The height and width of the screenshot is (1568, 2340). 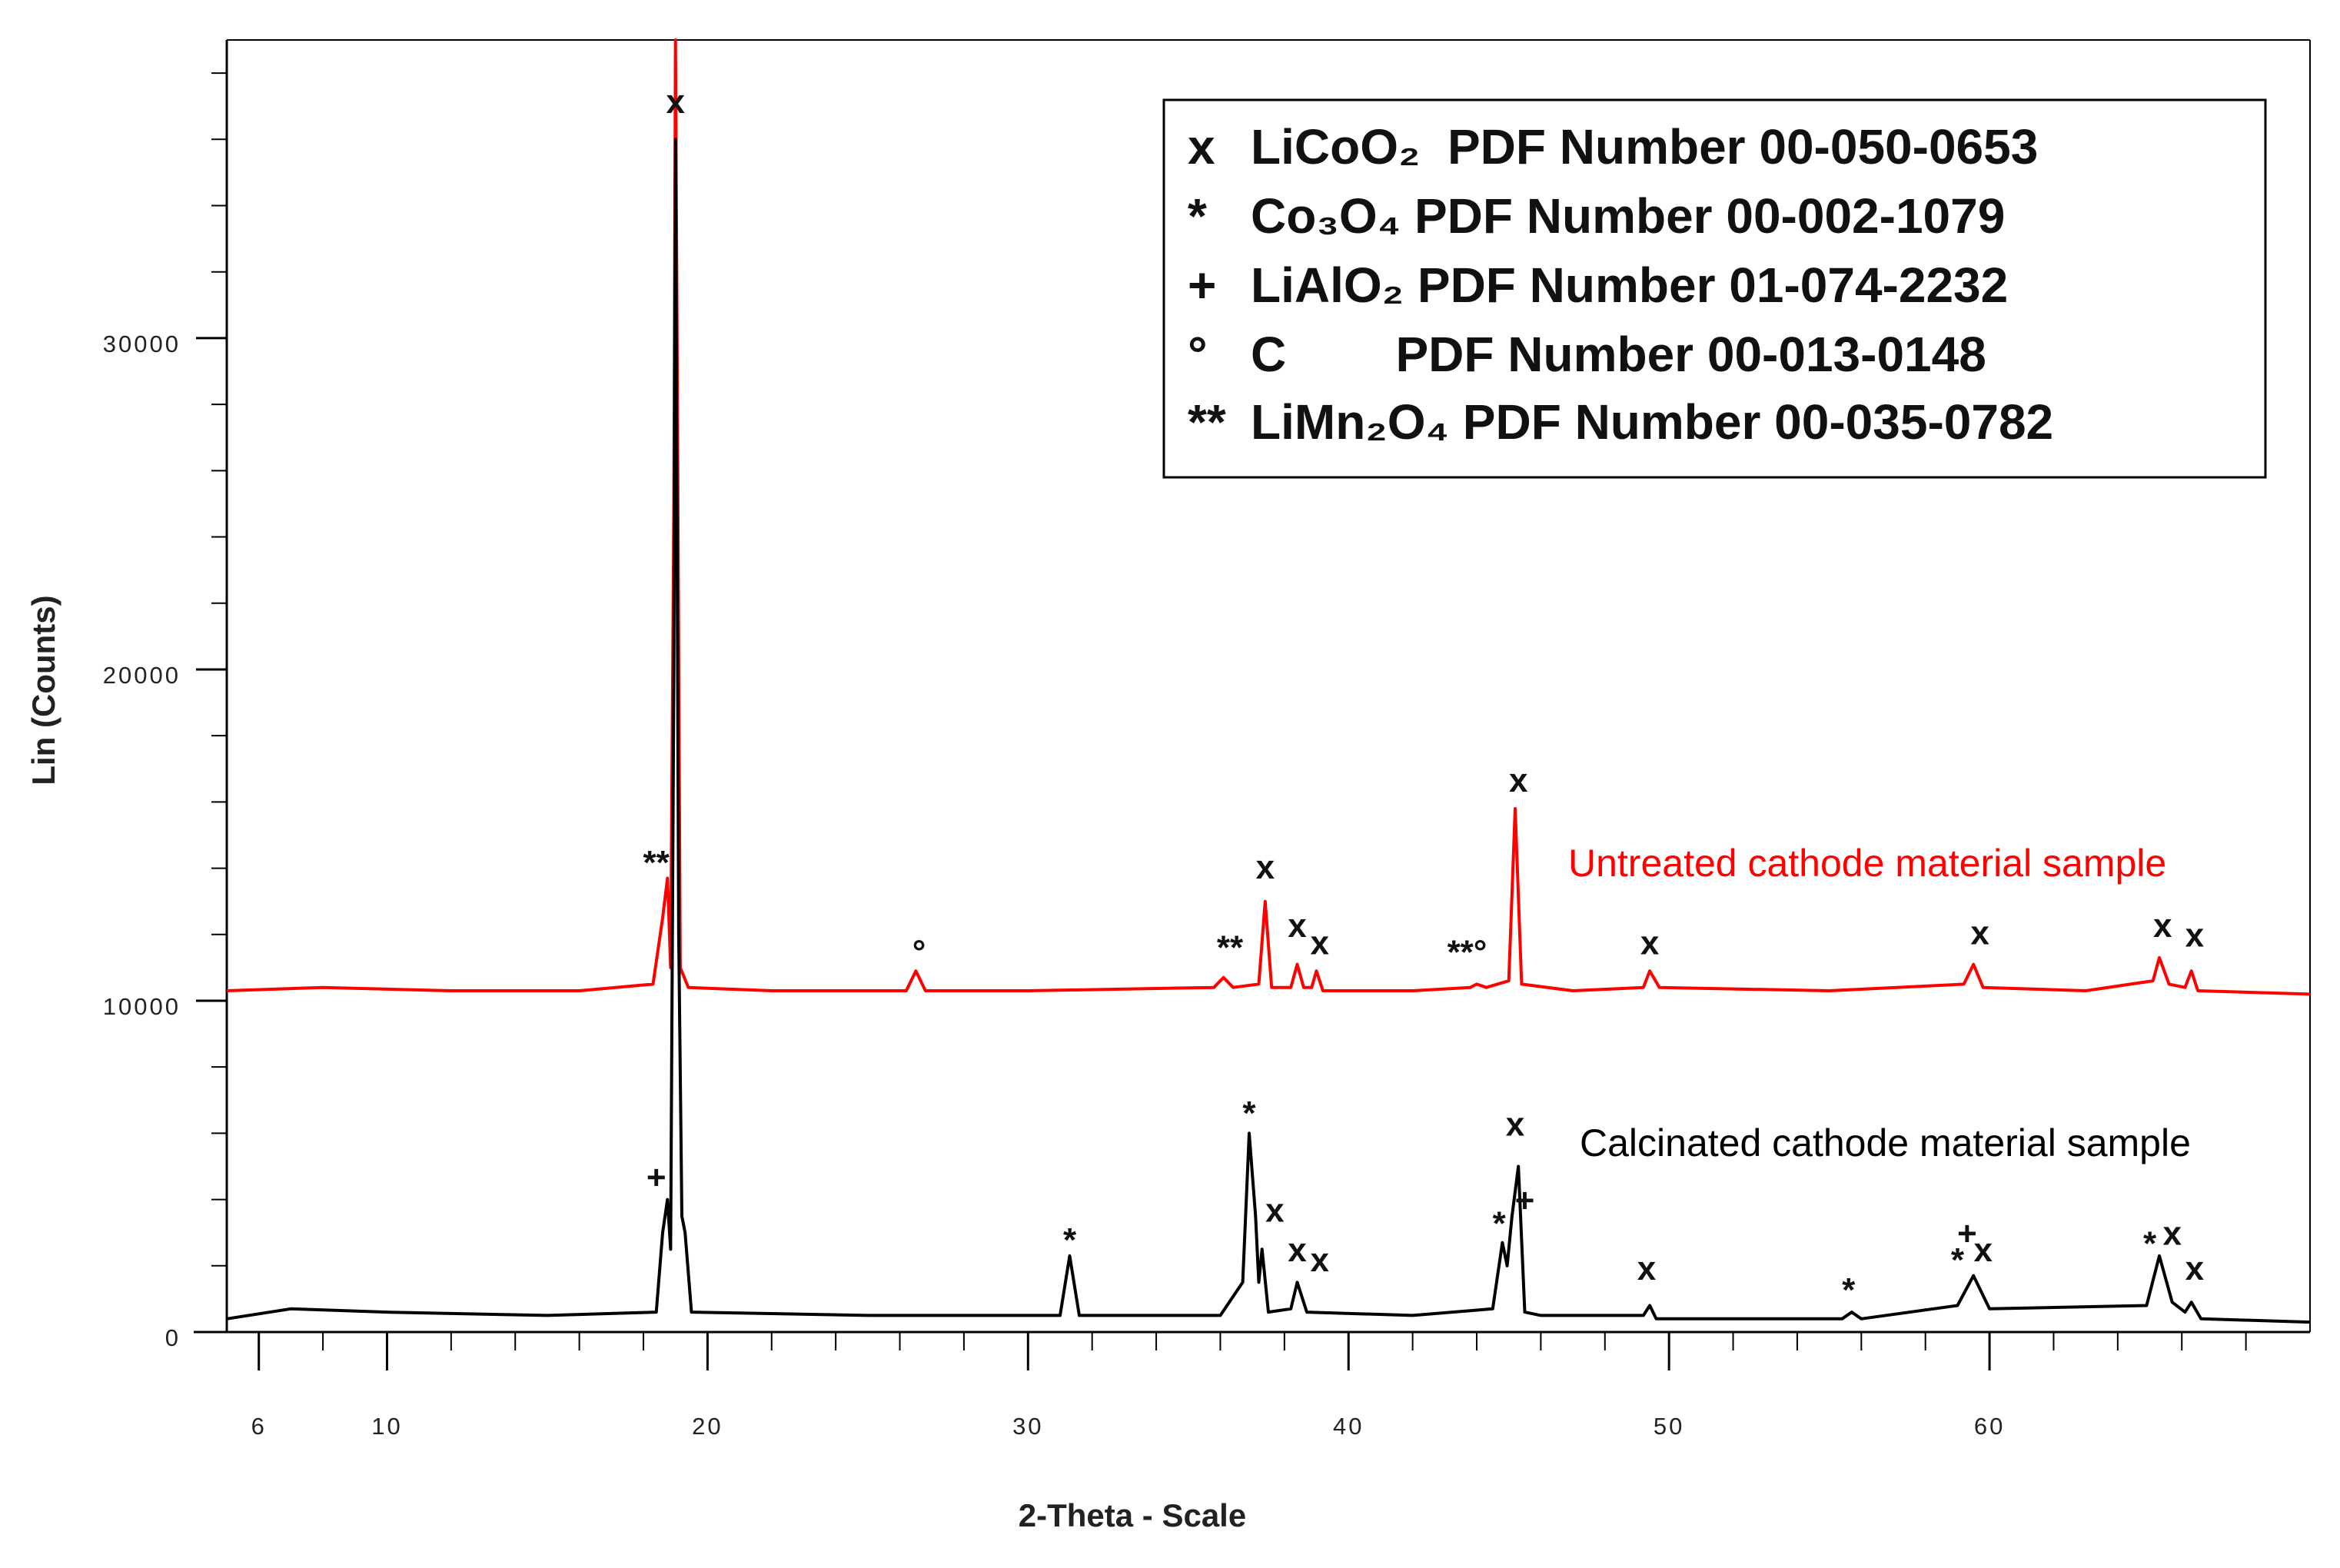 I want to click on peak-marker: **°, so click(x=1467, y=952).